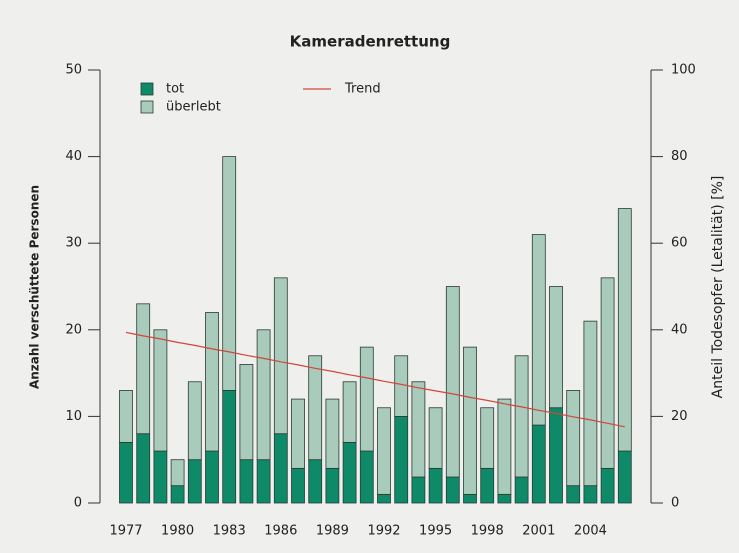 The image size is (739, 553). What do you see at coordinates (280, 531) in the screenshot?
I see `x-tick-label: 1986` at bounding box center [280, 531].